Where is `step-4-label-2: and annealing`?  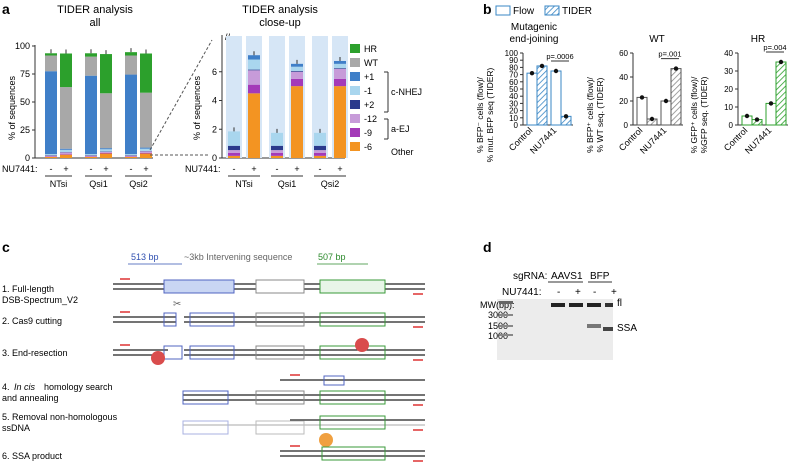
step-4-label-2: and annealing is located at coordinates (30, 398).